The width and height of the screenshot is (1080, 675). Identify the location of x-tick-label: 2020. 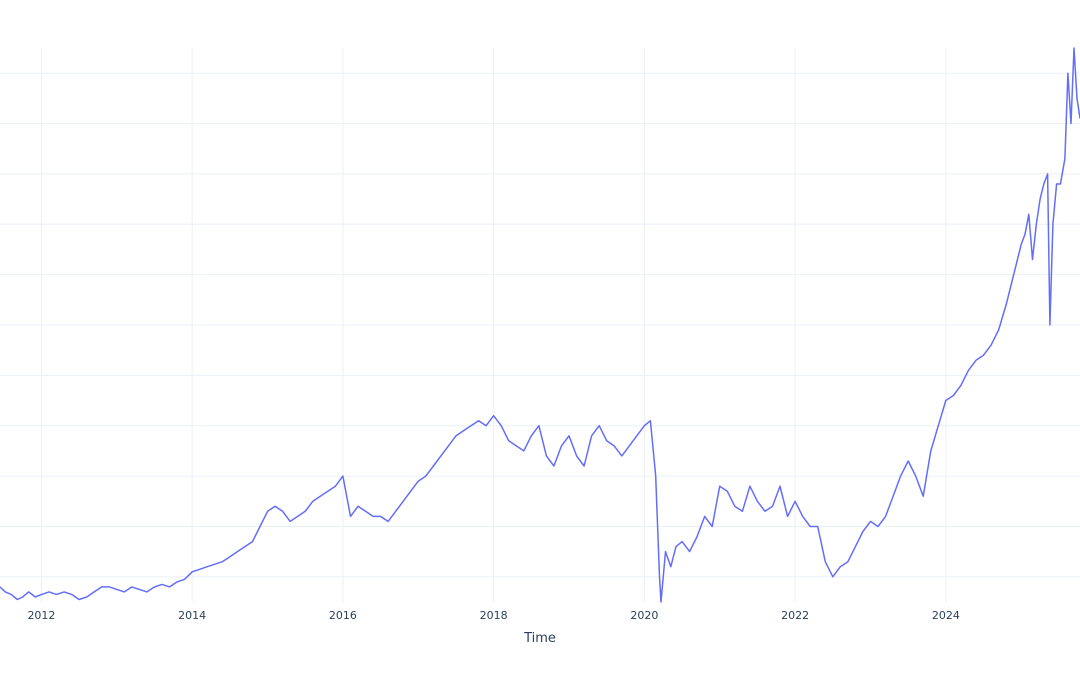
(644, 615).